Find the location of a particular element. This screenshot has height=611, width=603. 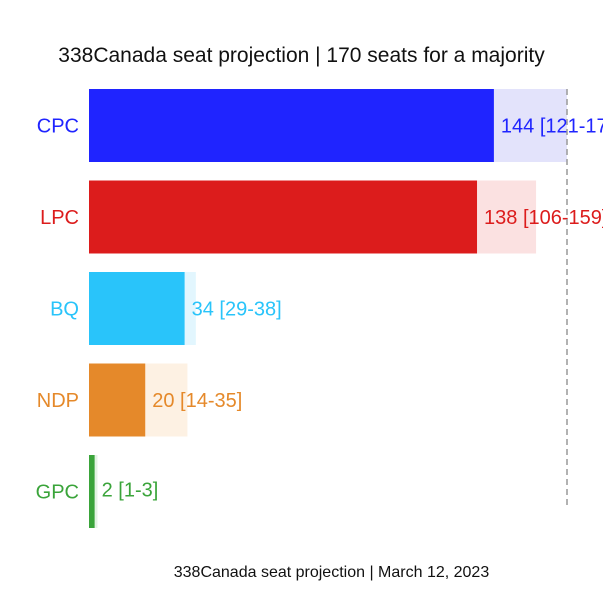

value-bar-lpc is located at coordinates (283, 217).